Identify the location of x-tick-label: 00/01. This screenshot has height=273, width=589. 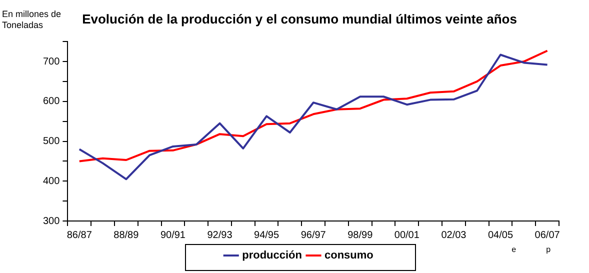
(407, 235).